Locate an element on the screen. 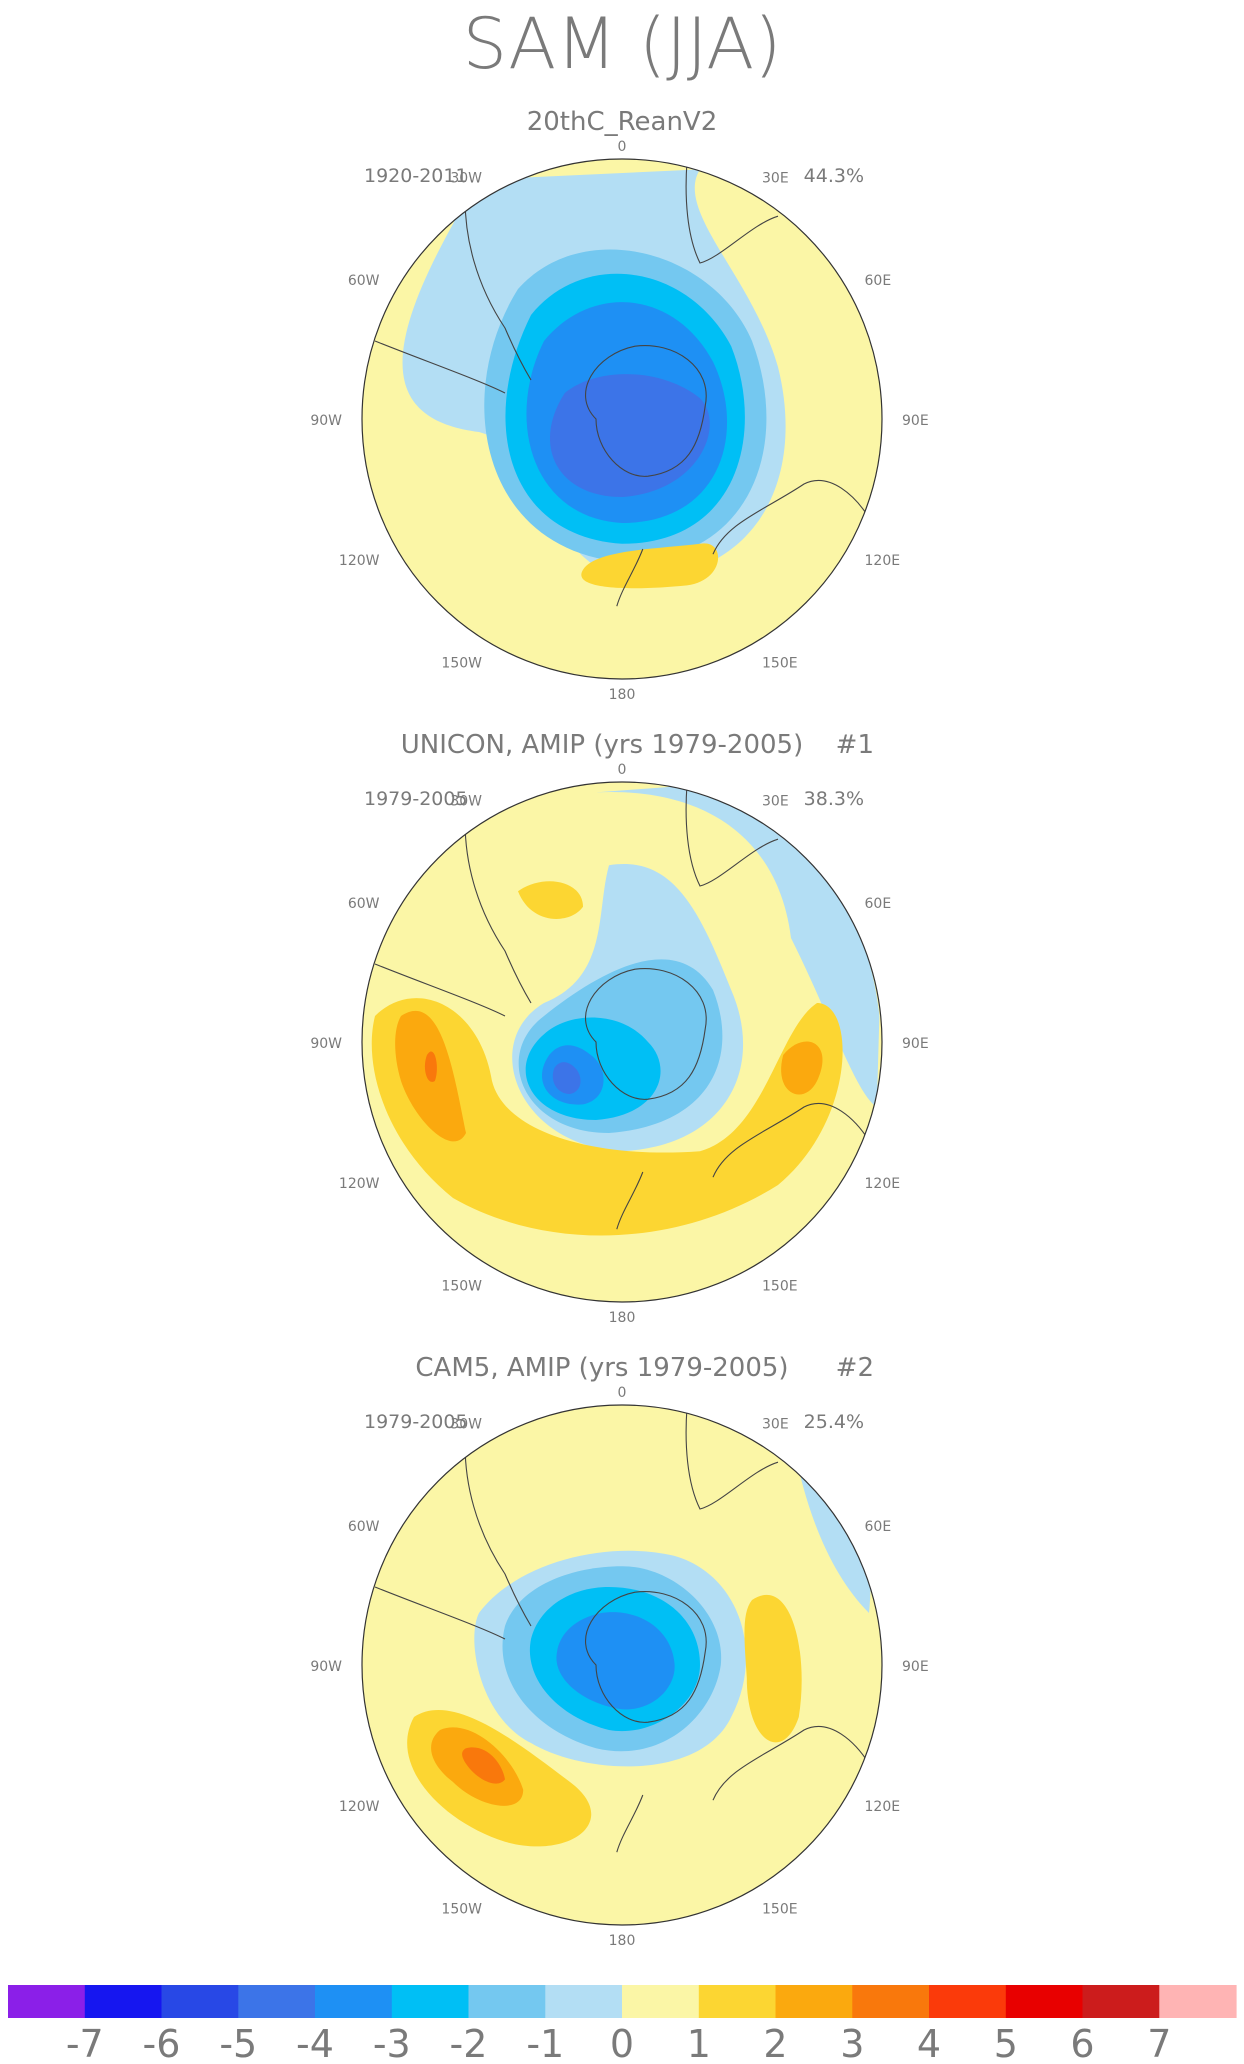  colorbar-label: 6 is located at coordinates (1082, 2043).